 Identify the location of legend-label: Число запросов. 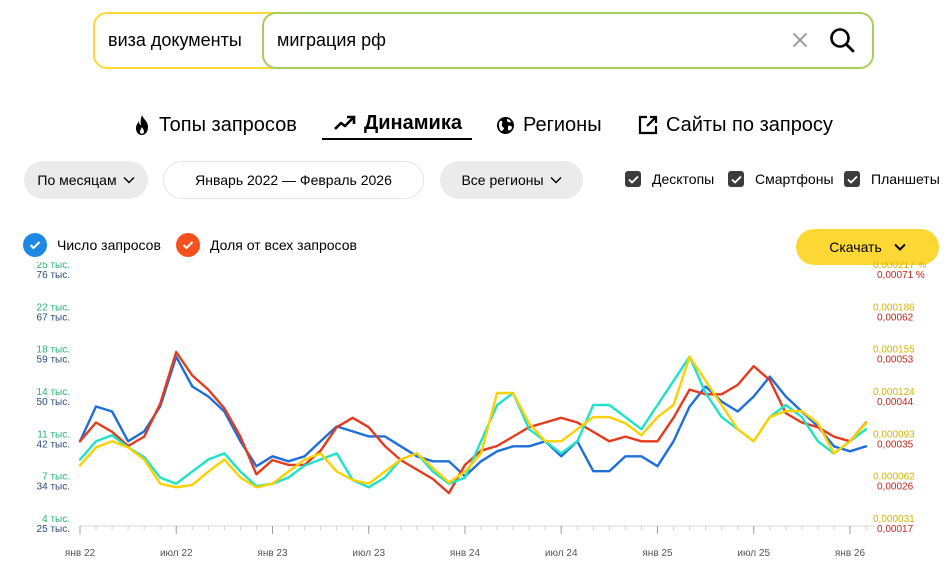
(109, 245).